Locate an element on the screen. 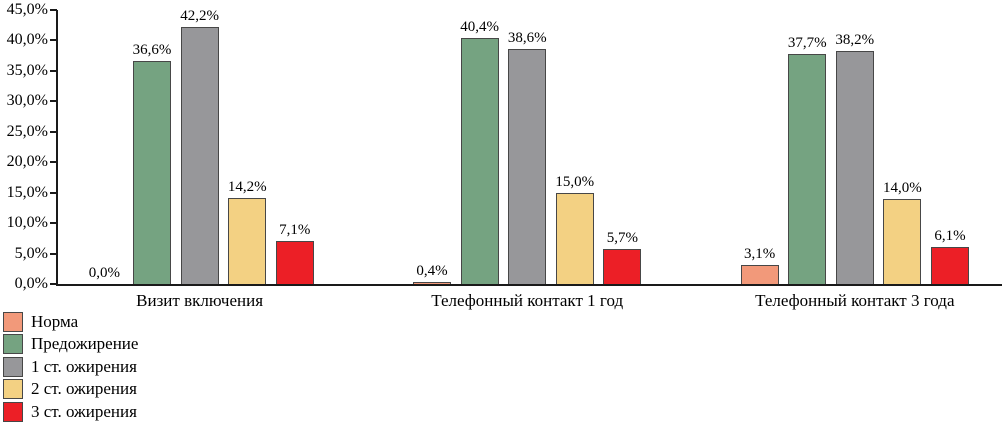 The width and height of the screenshot is (1004, 424). y-axis-line is located at coordinates (57, 147).